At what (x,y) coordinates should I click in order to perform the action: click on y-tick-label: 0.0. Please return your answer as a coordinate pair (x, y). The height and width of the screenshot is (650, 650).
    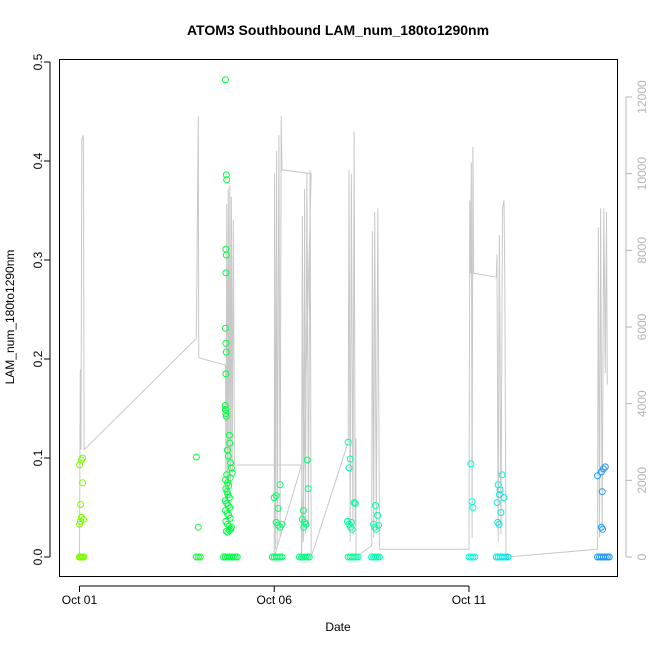
    Looking at the image, I should click on (38, 556).